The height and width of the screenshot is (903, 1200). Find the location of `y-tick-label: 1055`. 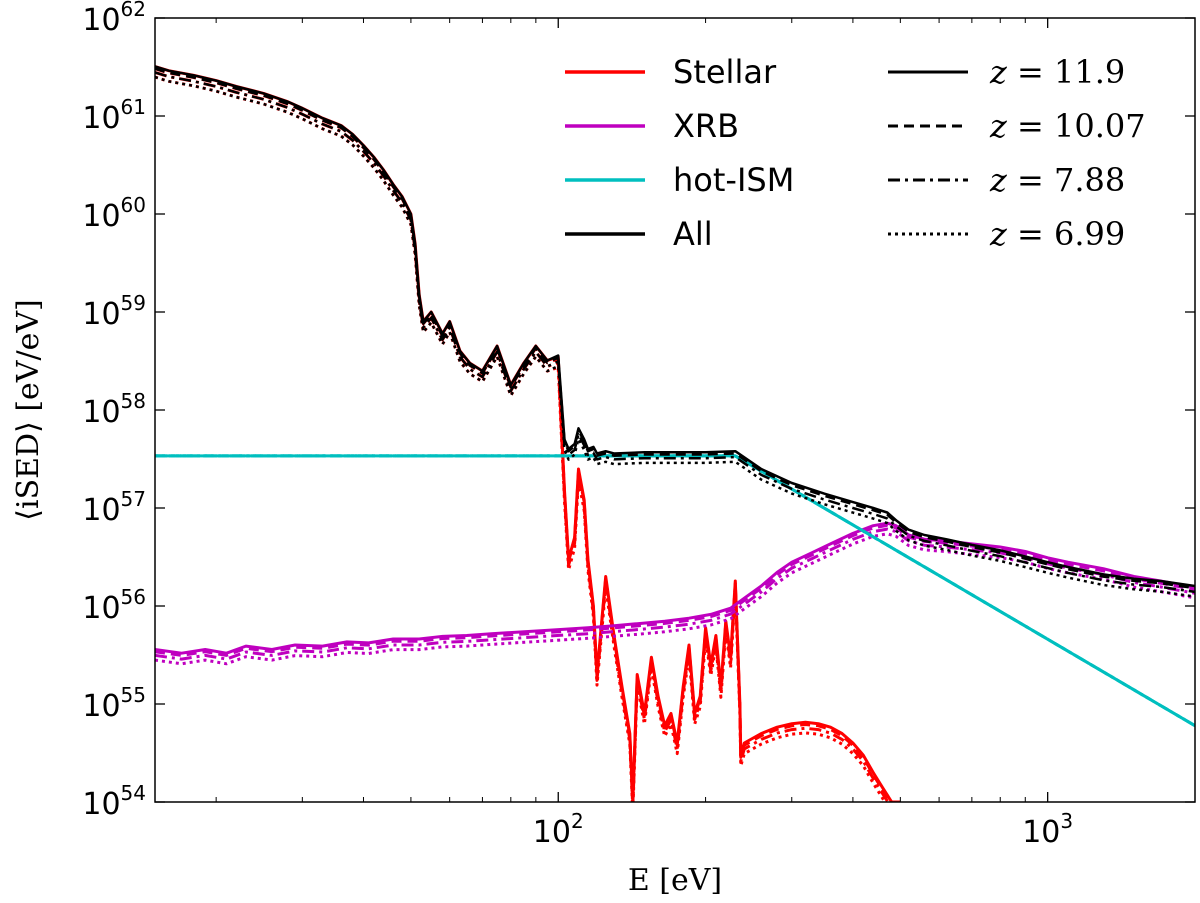

y-tick-label: 1055 is located at coordinates (114, 703).